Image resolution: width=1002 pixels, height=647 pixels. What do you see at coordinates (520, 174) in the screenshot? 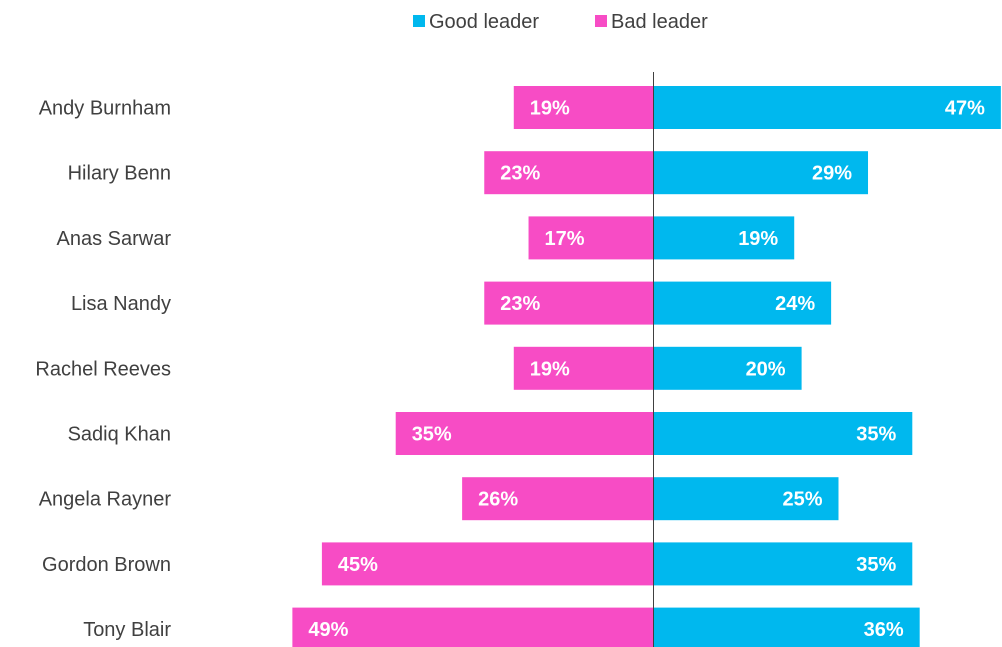
I see `value-label-bad-leader-hilary-benn: 23%` at bounding box center [520, 174].